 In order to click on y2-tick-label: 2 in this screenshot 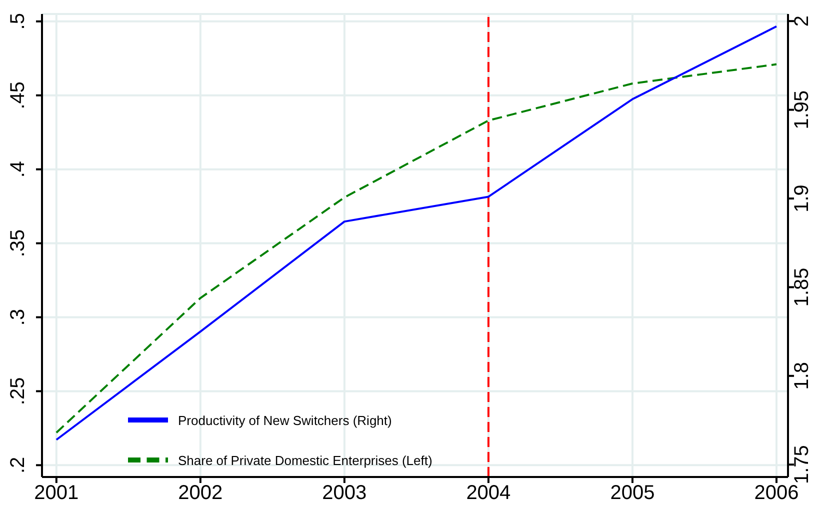, I will do `click(802, 21)`.